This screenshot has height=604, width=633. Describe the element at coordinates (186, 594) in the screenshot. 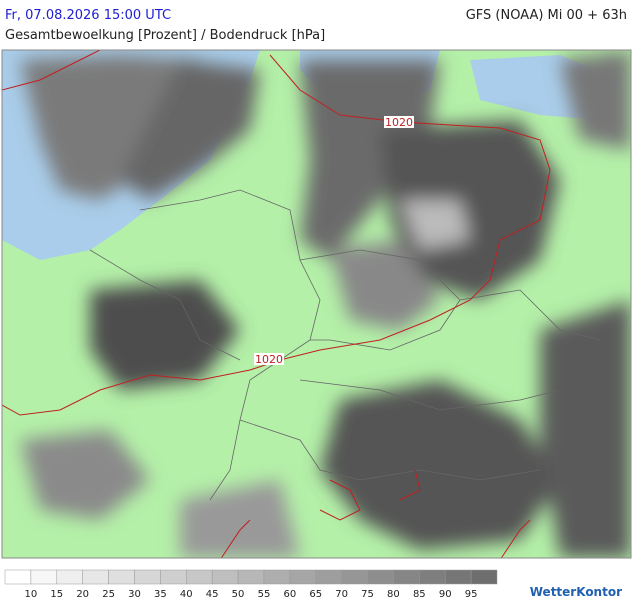

I see `legend-label: 40` at that location.